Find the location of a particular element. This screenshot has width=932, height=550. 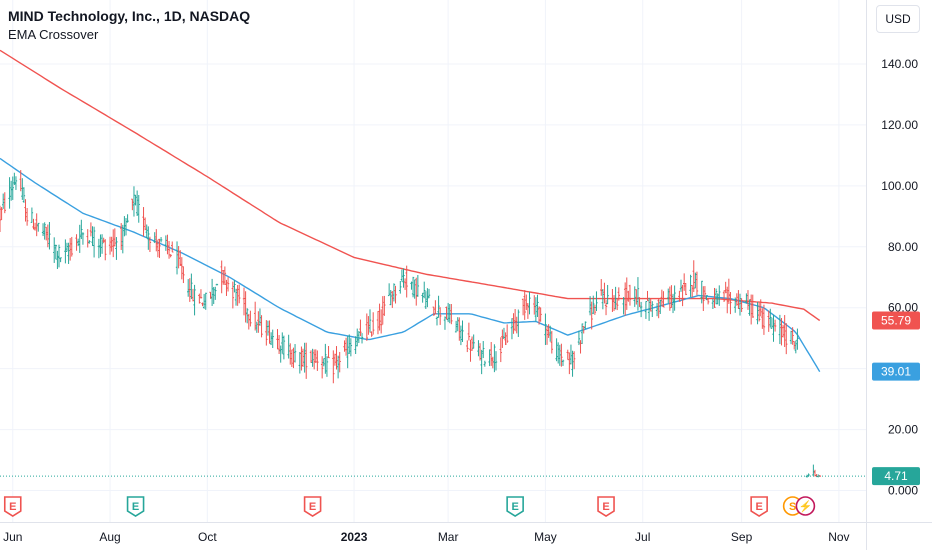

price-axis-bg is located at coordinates (899, 275).